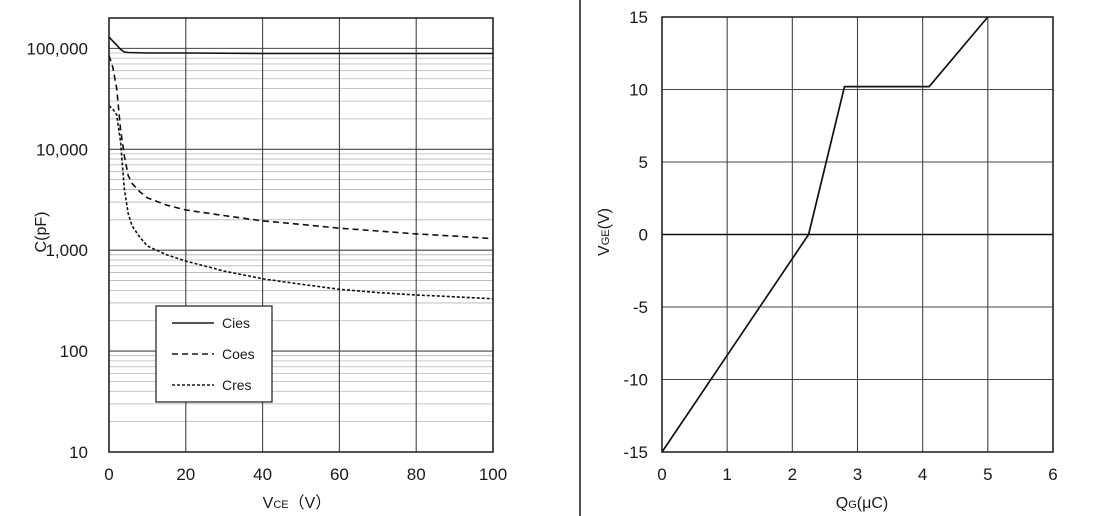  I want to click on y-tick-label: 100,000, so click(57, 48).